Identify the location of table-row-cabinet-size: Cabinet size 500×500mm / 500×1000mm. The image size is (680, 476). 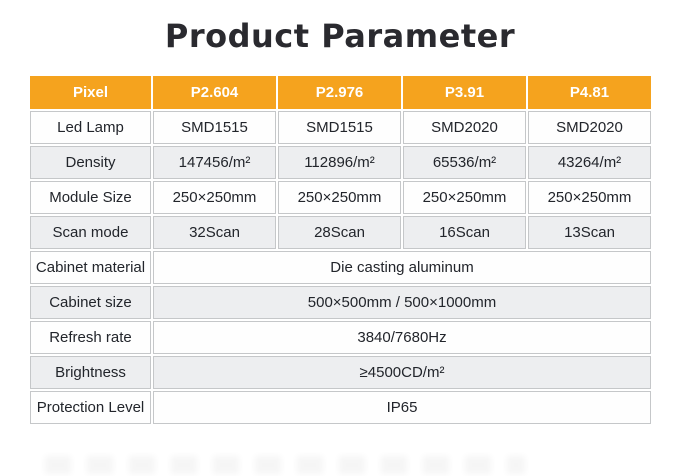
(340, 302).